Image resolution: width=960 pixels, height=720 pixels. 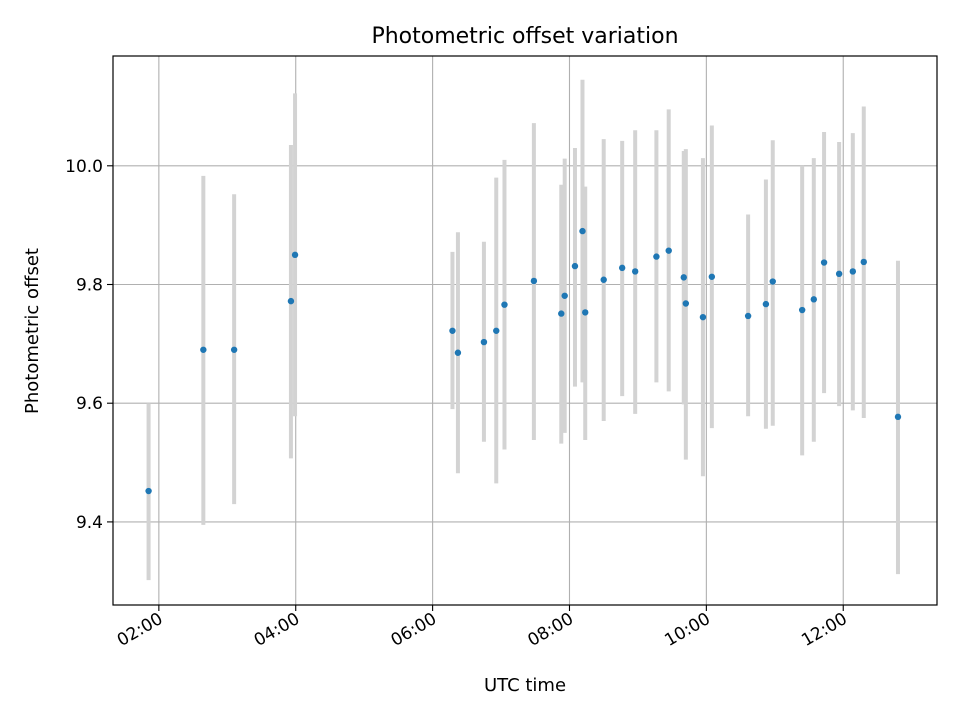 I want to click on x-axis-label: UTC time, so click(x=525, y=685).